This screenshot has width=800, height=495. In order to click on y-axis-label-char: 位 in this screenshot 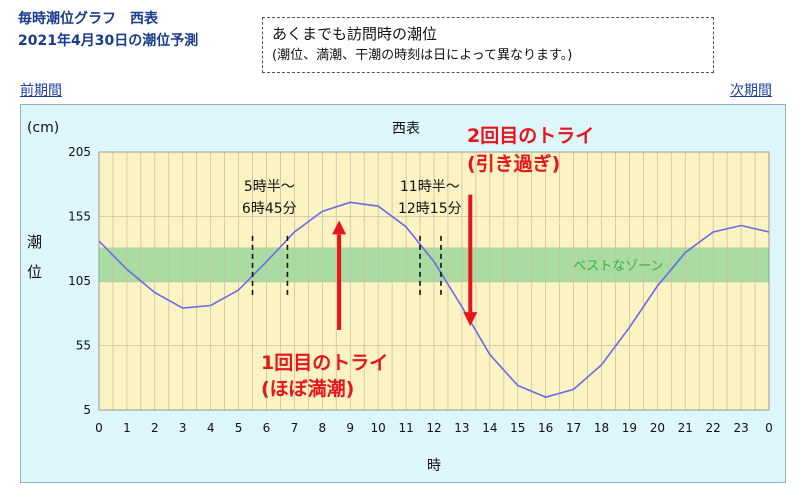, I will do `click(34, 272)`.